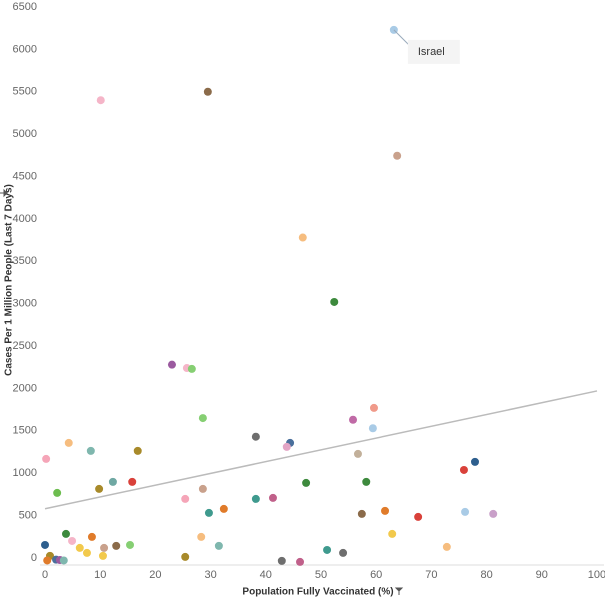 This screenshot has height=603, width=605. I want to click on annotation-box, so click(433, 51).